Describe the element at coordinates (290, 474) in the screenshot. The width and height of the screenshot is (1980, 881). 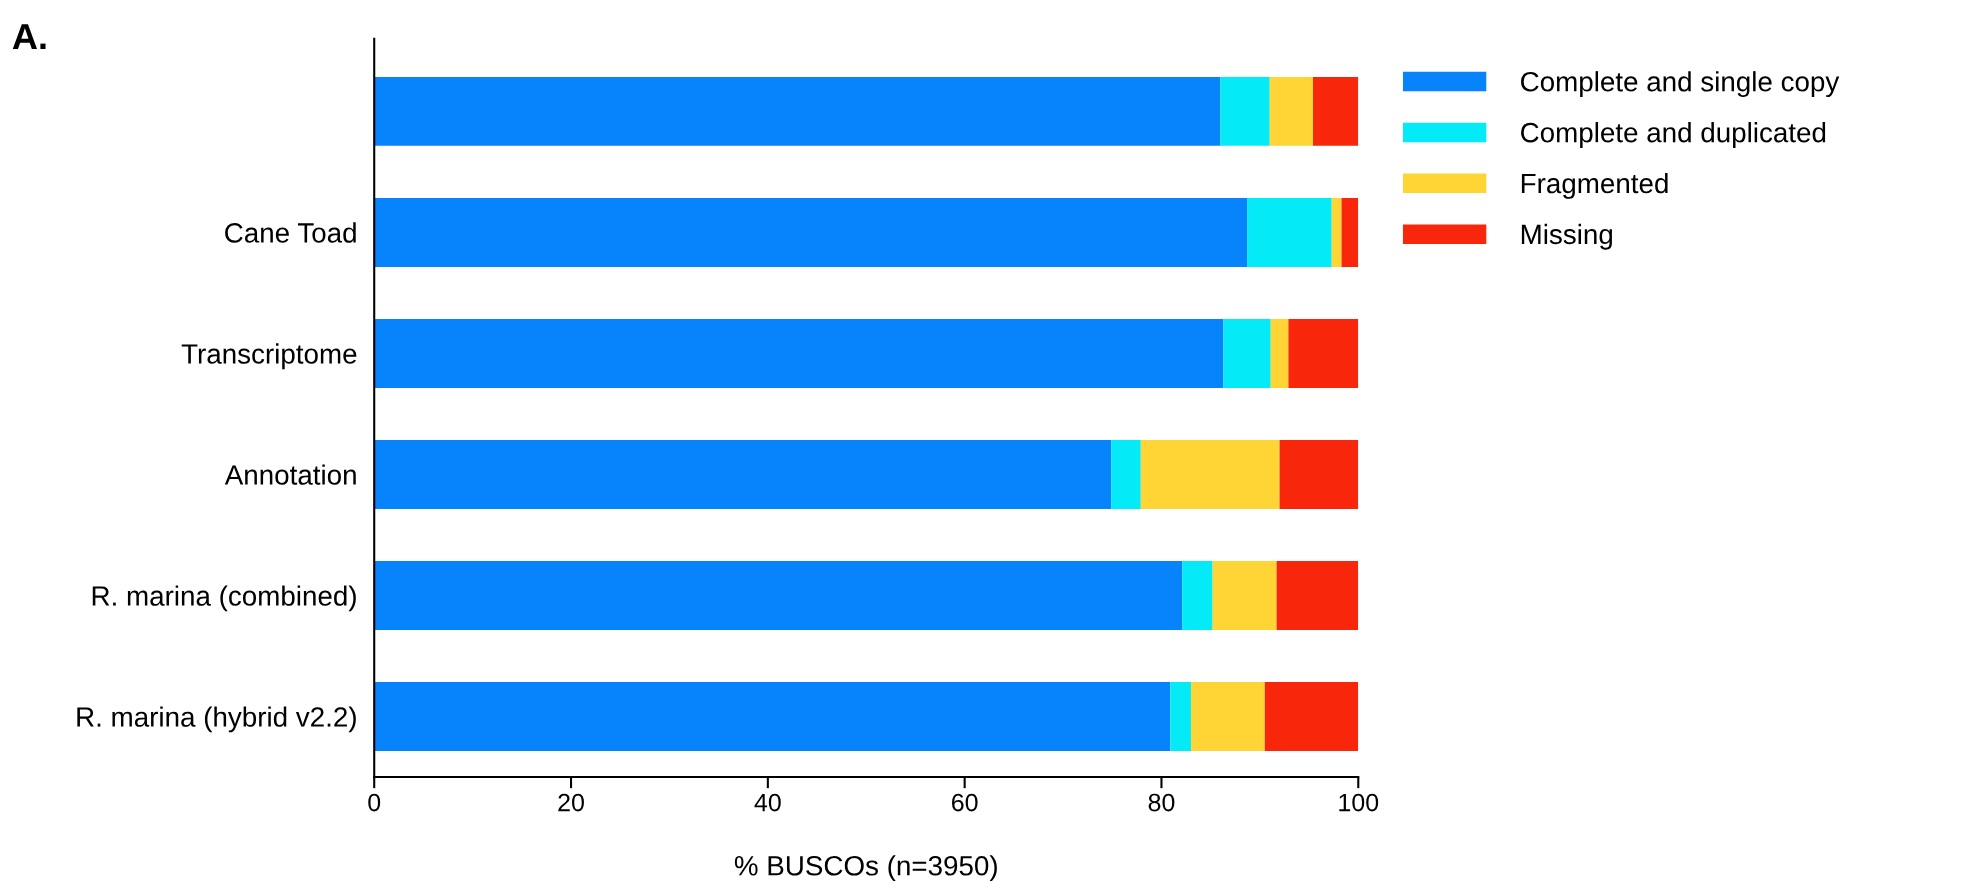
I see `y-tick-label: Annotation` at that location.